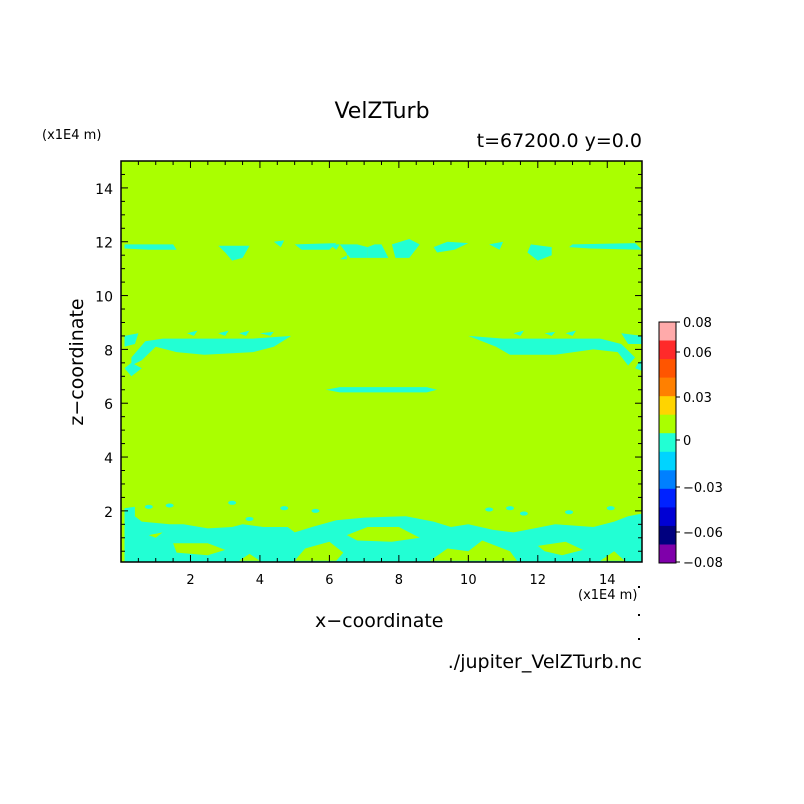 The image size is (804, 804). What do you see at coordinates (703, 563) in the screenshot?
I see `colorbar-label: −0.08` at bounding box center [703, 563].